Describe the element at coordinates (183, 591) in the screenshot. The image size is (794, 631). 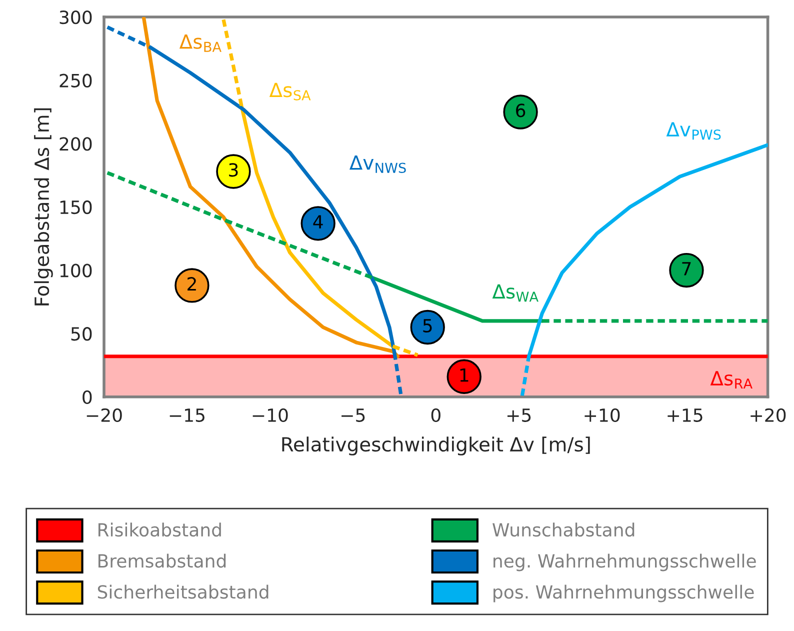
I see `legend-label: Sicherheitsabstand` at that location.